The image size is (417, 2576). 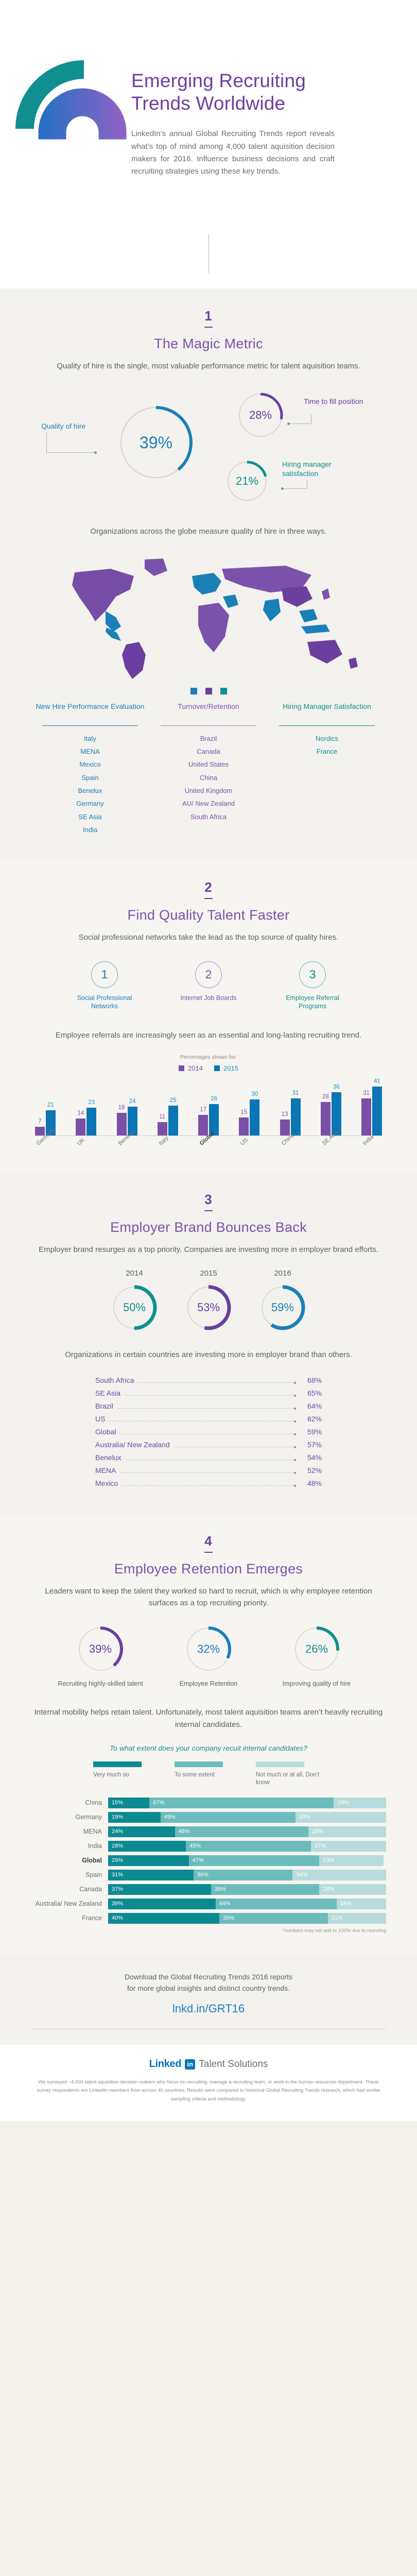 What do you see at coordinates (280, 1764) in the screenshot?
I see `legend-swatch-not-much` at bounding box center [280, 1764].